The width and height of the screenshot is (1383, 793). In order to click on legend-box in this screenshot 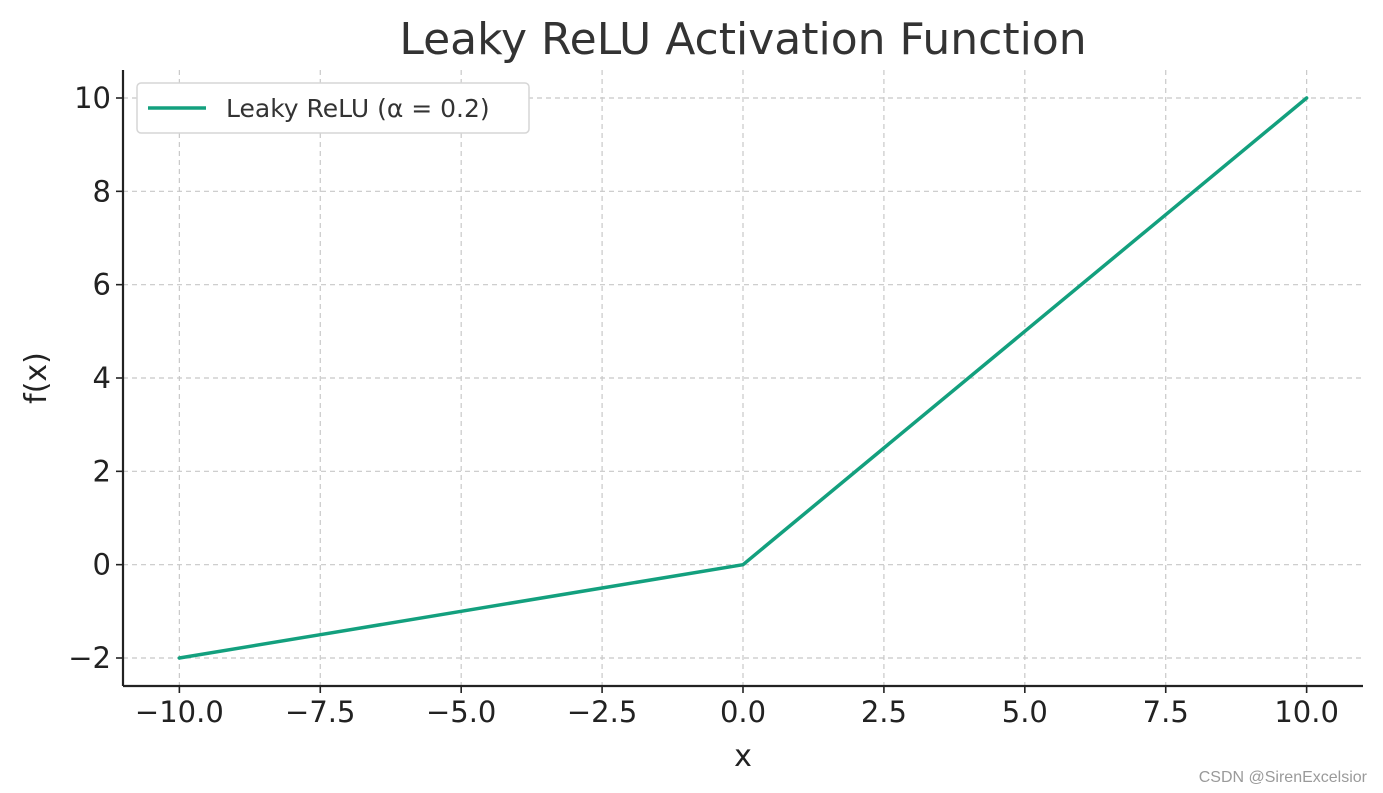, I will do `click(333, 108)`.